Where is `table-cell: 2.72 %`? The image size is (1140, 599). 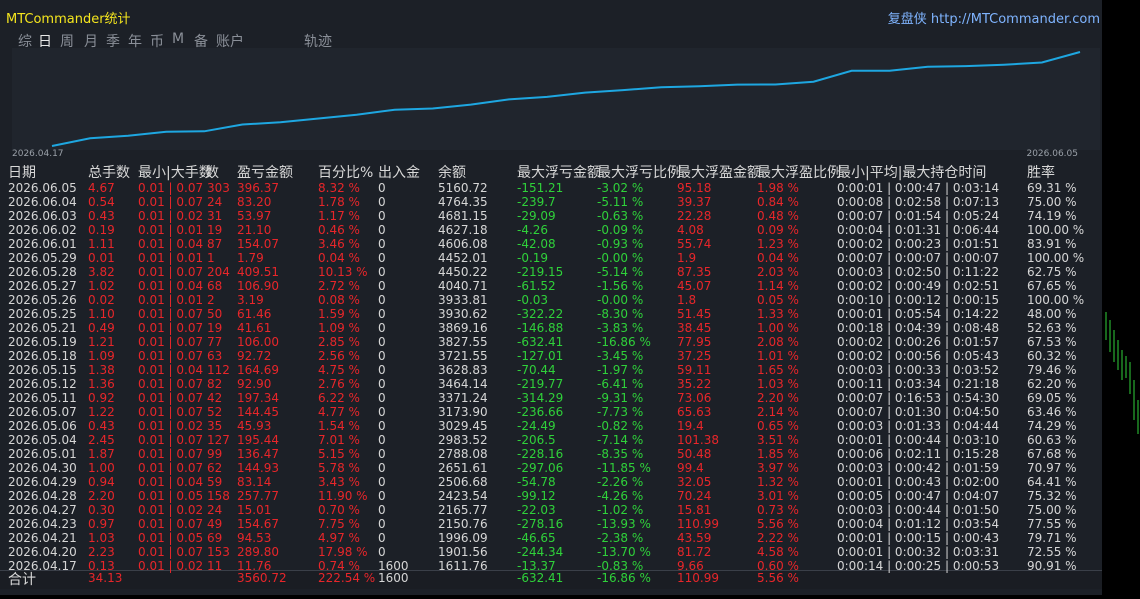 table-cell: 2.72 % is located at coordinates (339, 286).